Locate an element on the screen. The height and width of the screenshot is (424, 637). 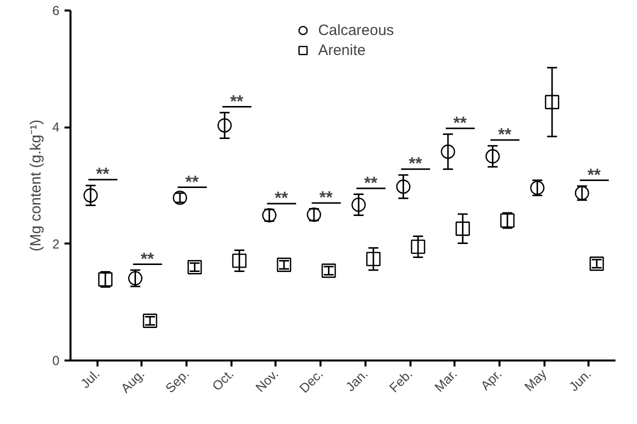
x-tick-label: May is located at coordinates (535, 380).